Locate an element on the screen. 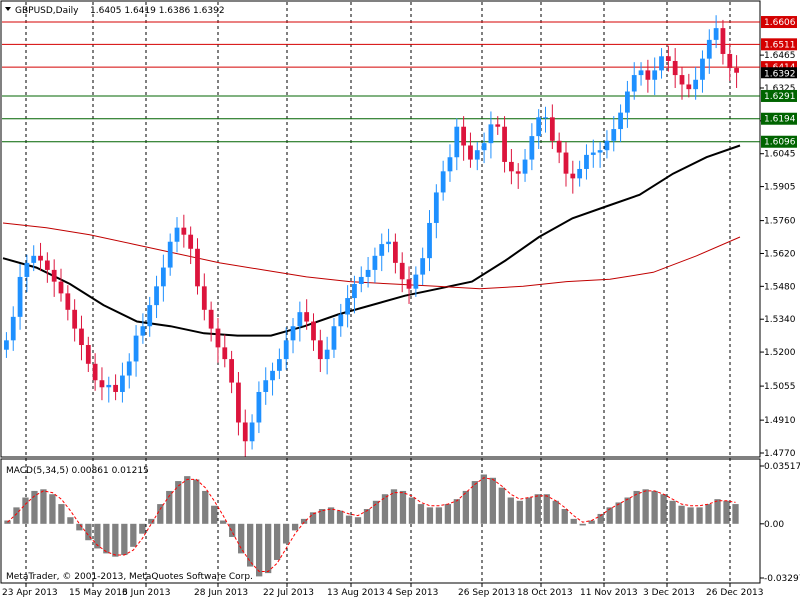 The height and width of the screenshot is (604, 800). macd-signal-line is located at coordinates (371, 524).